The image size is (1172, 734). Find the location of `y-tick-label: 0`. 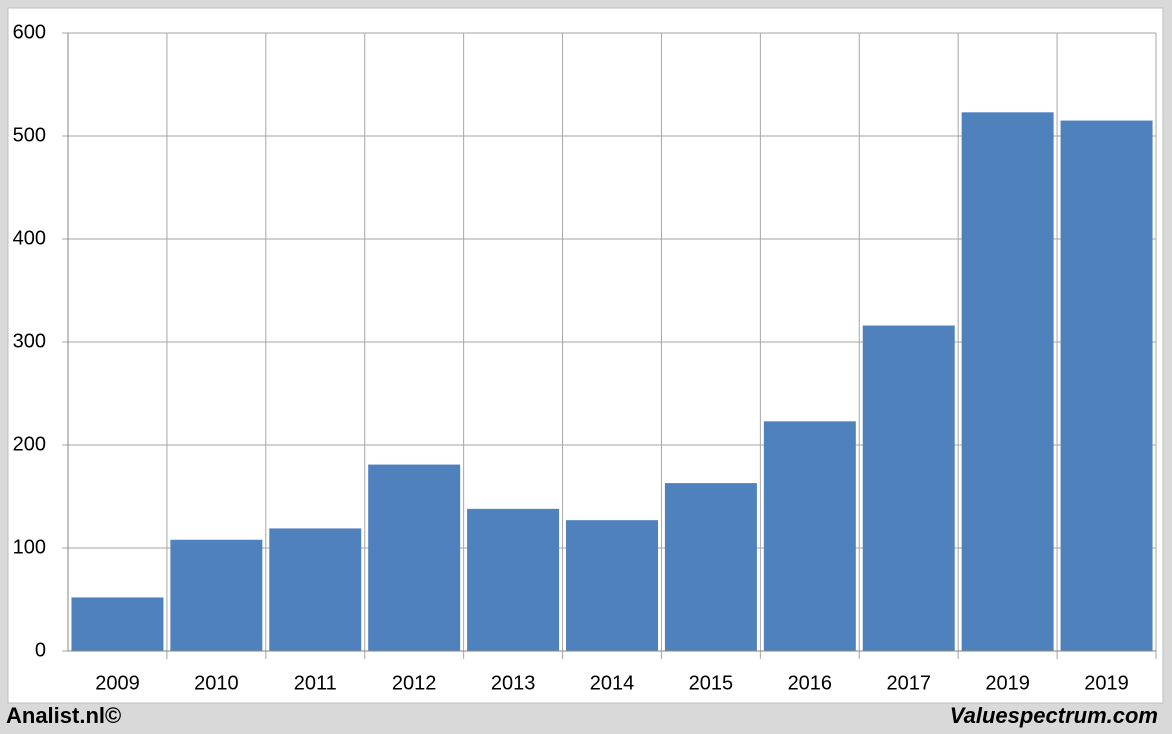

y-tick-label: 0 is located at coordinates (40, 650).